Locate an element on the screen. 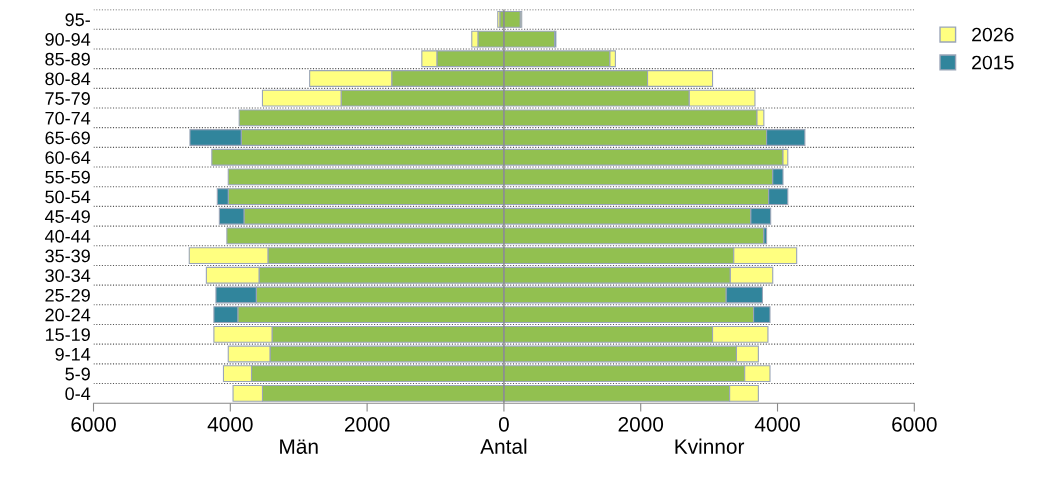 This screenshot has width=1039, height=480. y-tick-label: 75-79 is located at coordinates (67, 98).